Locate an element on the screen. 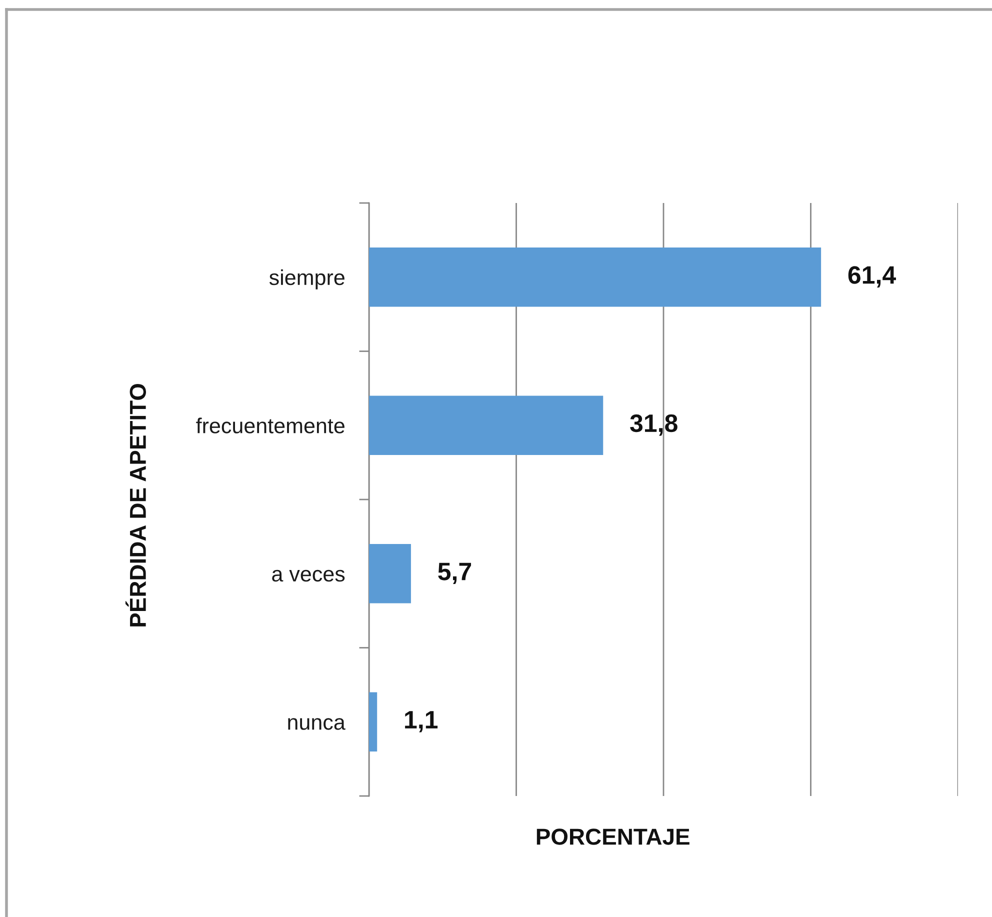 The width and height of the screenshot is (992, 917). data-label: 1,1 is located at coordinates (421, 721).